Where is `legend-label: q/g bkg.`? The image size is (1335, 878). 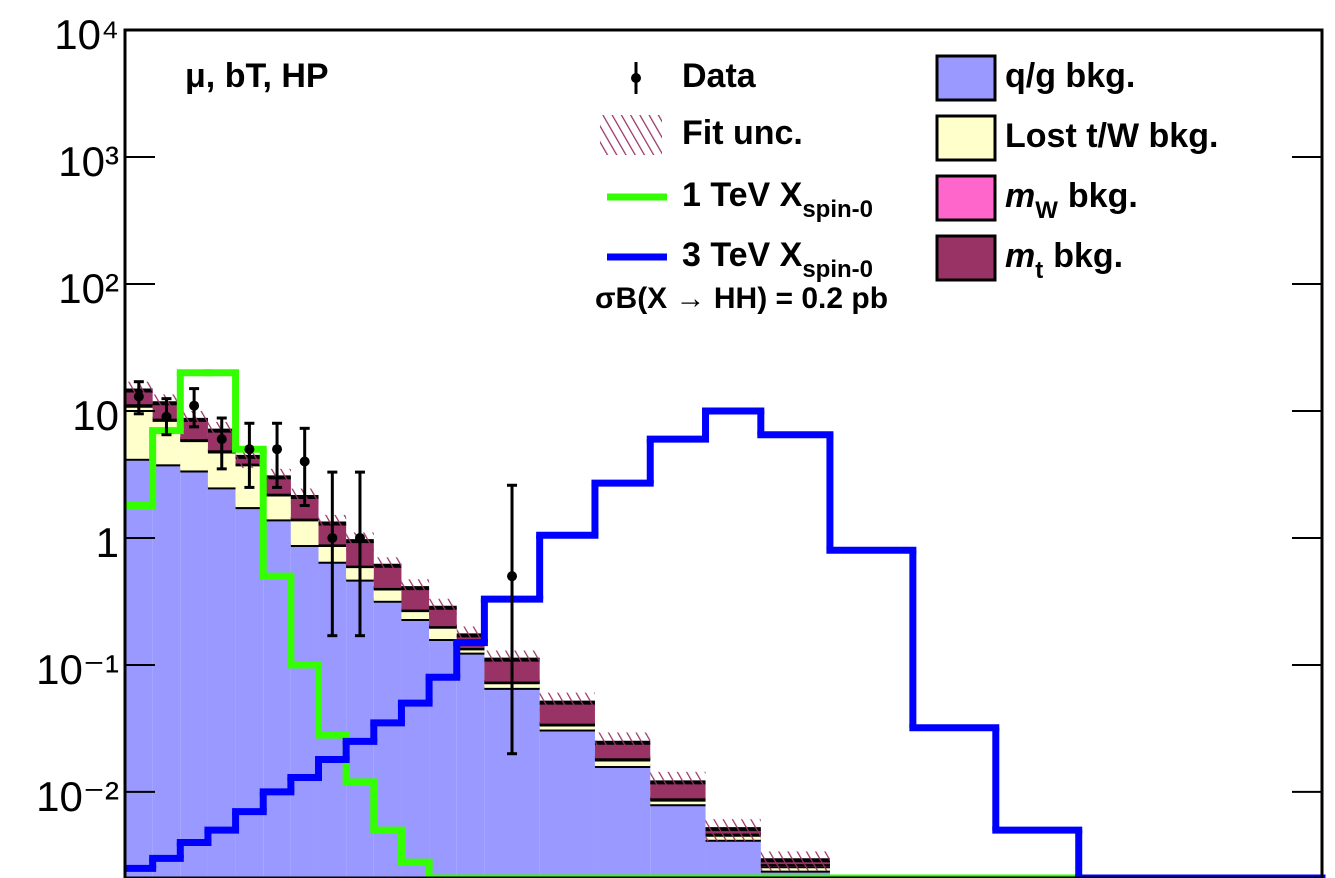
legend-label: q/g bkg. is located at coordinates (1070, 76).